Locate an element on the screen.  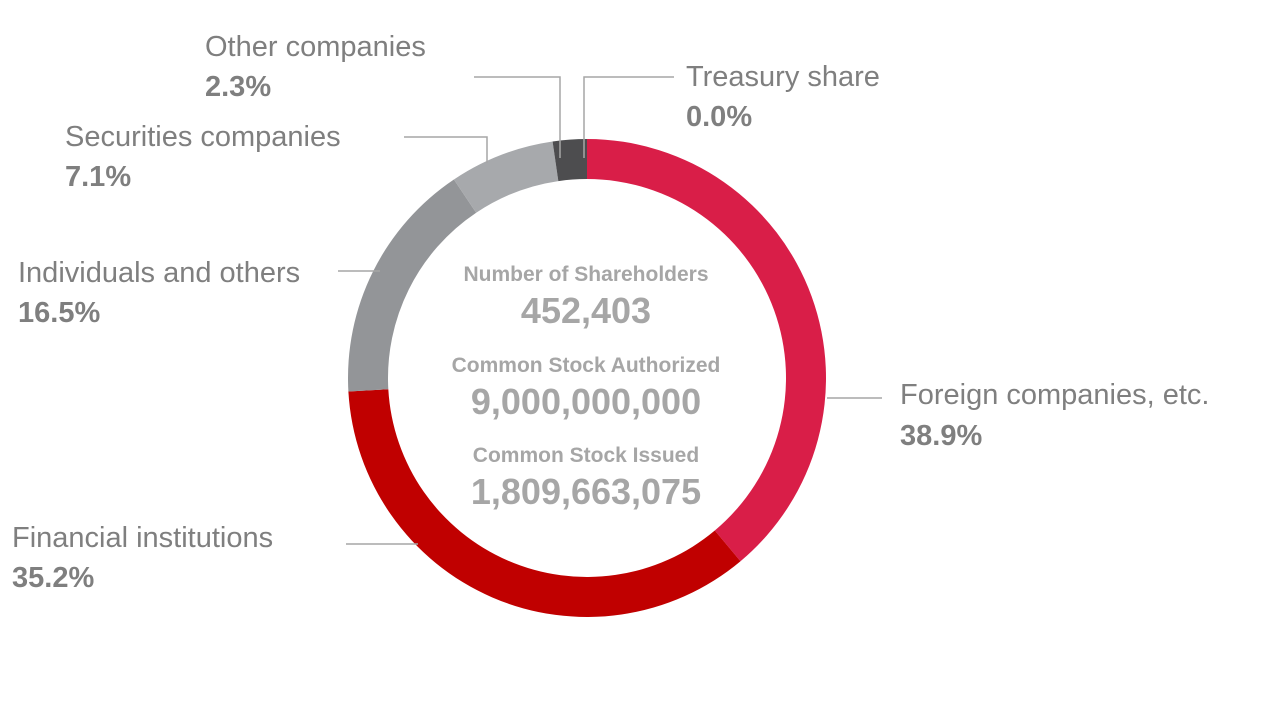
value-other-companies: 2.3% is located at coordinates (238, 87).